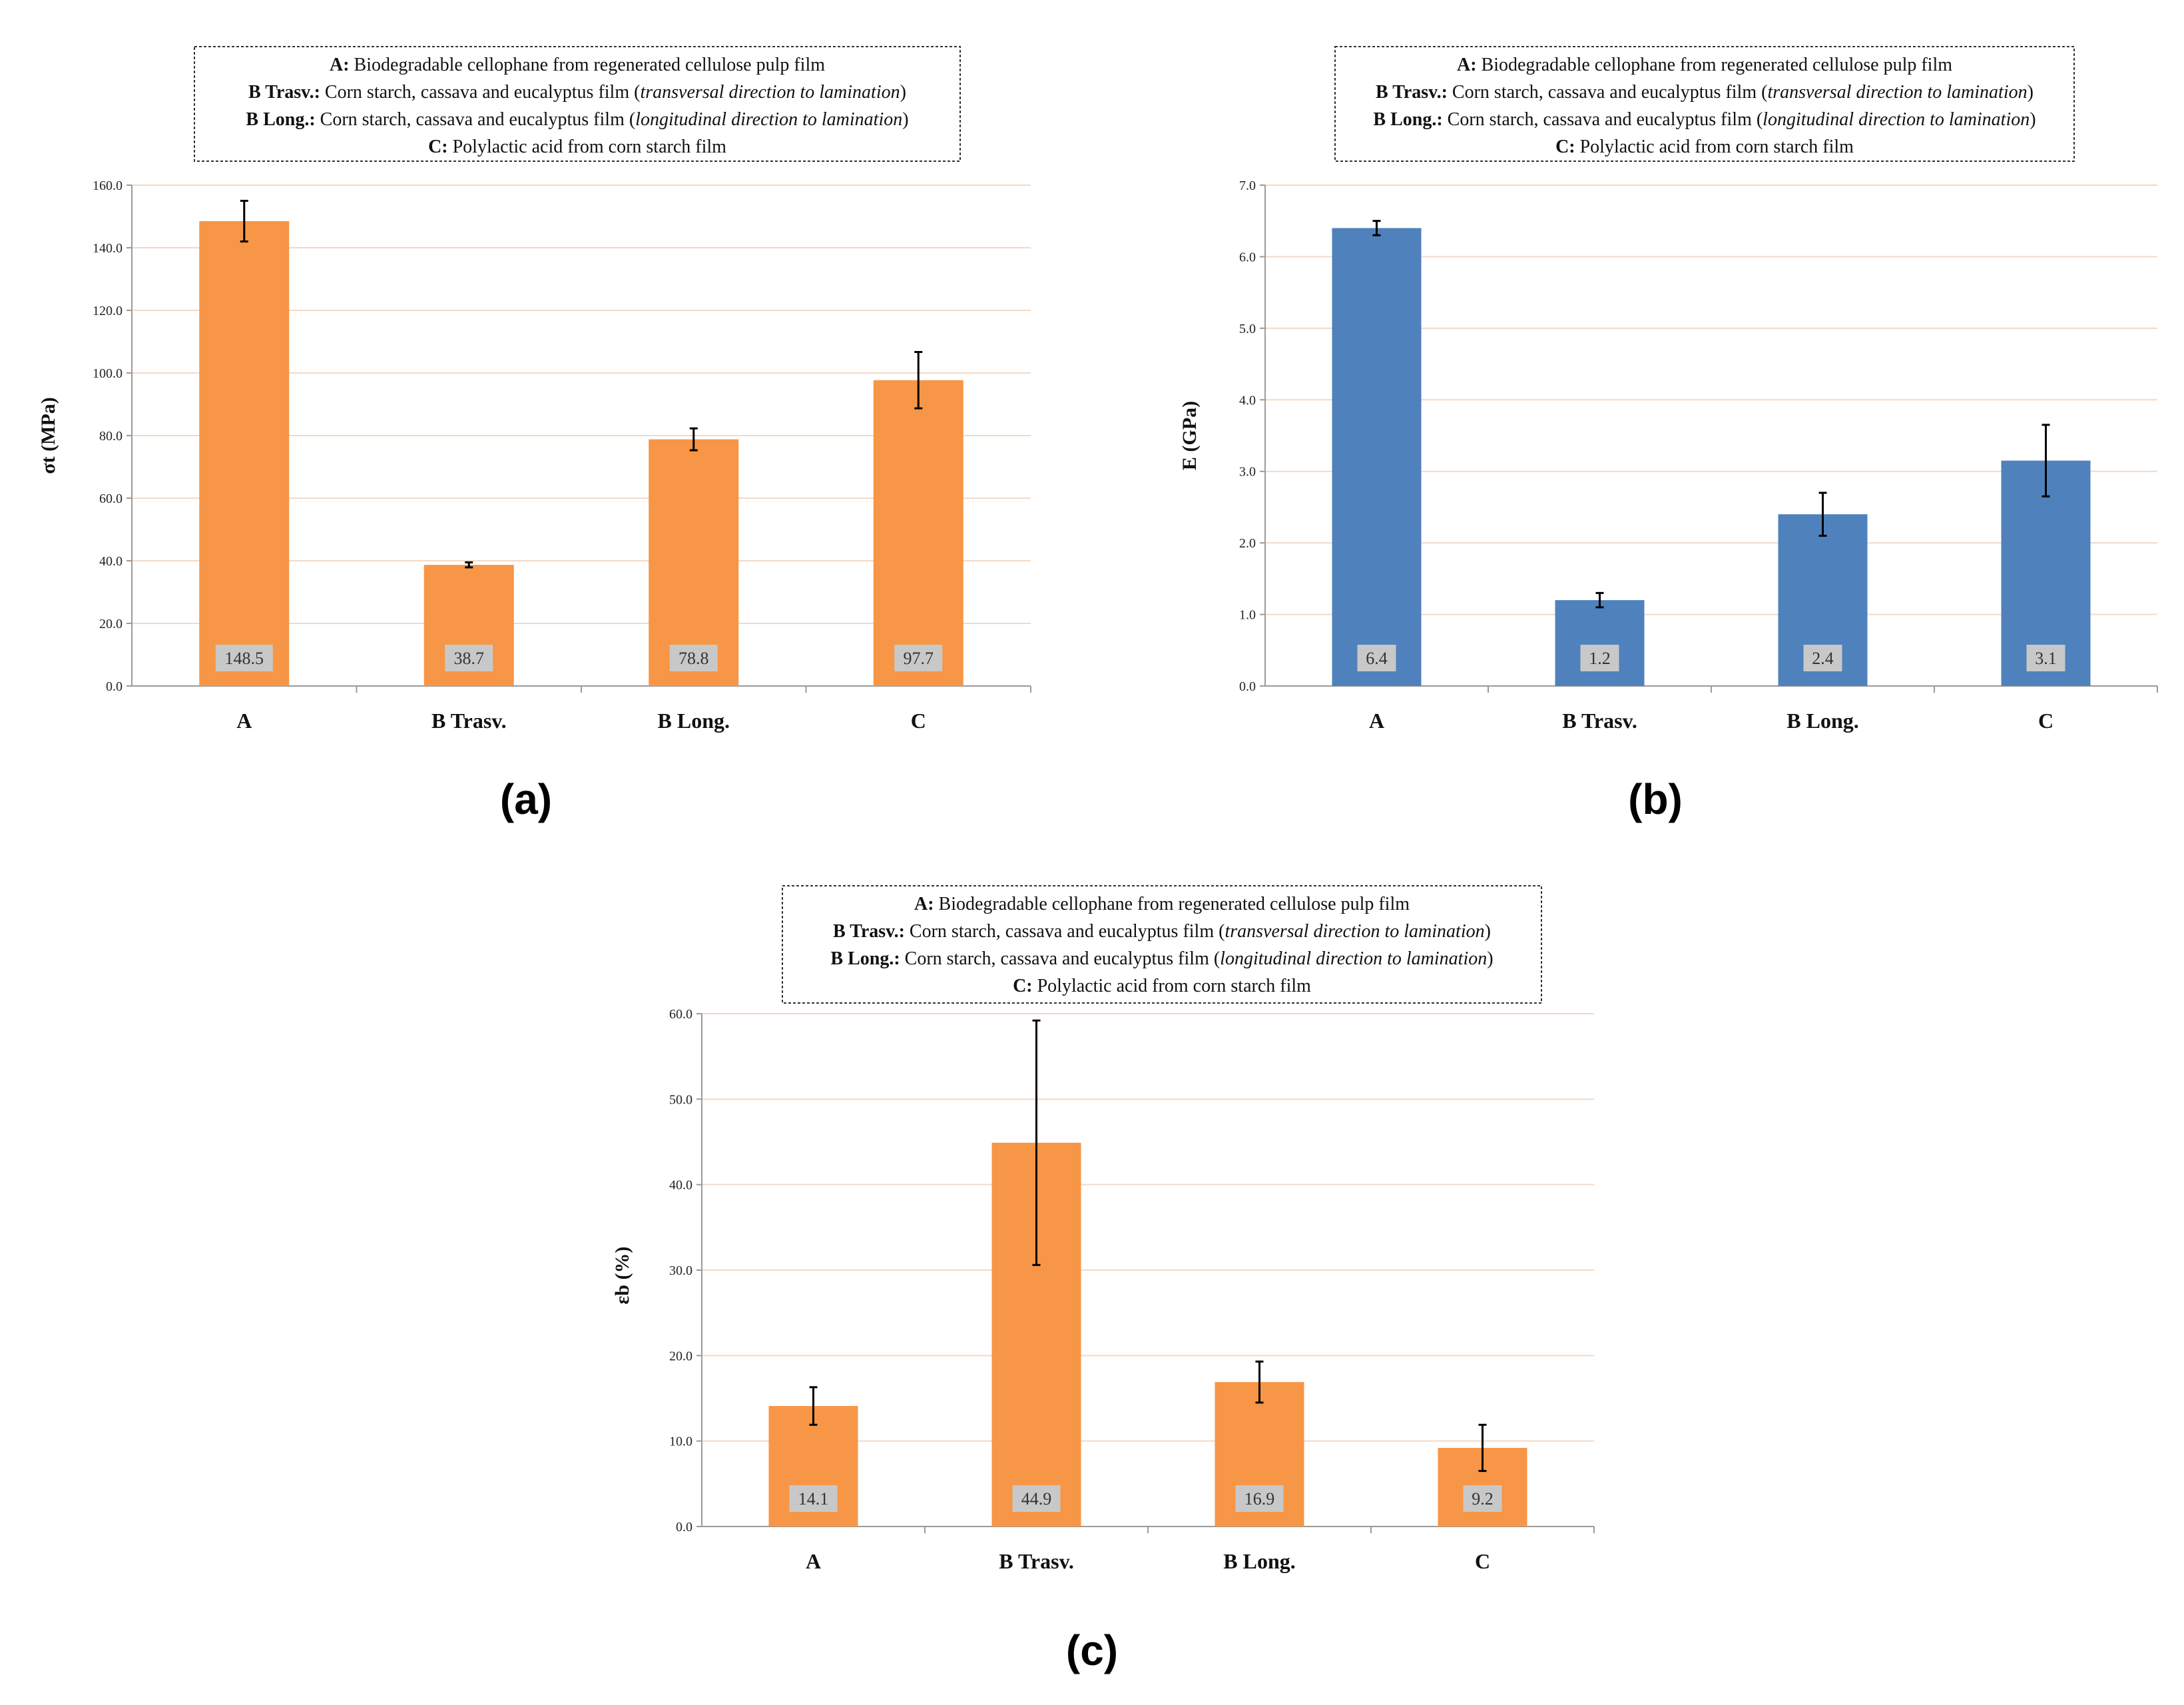  What do you see at coordinates (1247, 615) in the screenshot?
I see `y-tick-label: 1.0` at bounding box center [1247, 615].